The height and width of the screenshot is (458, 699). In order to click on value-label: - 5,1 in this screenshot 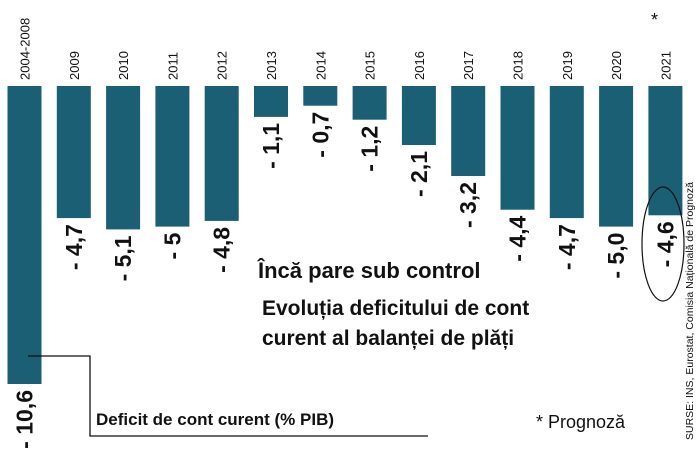, I will do `click(123, 258)`.